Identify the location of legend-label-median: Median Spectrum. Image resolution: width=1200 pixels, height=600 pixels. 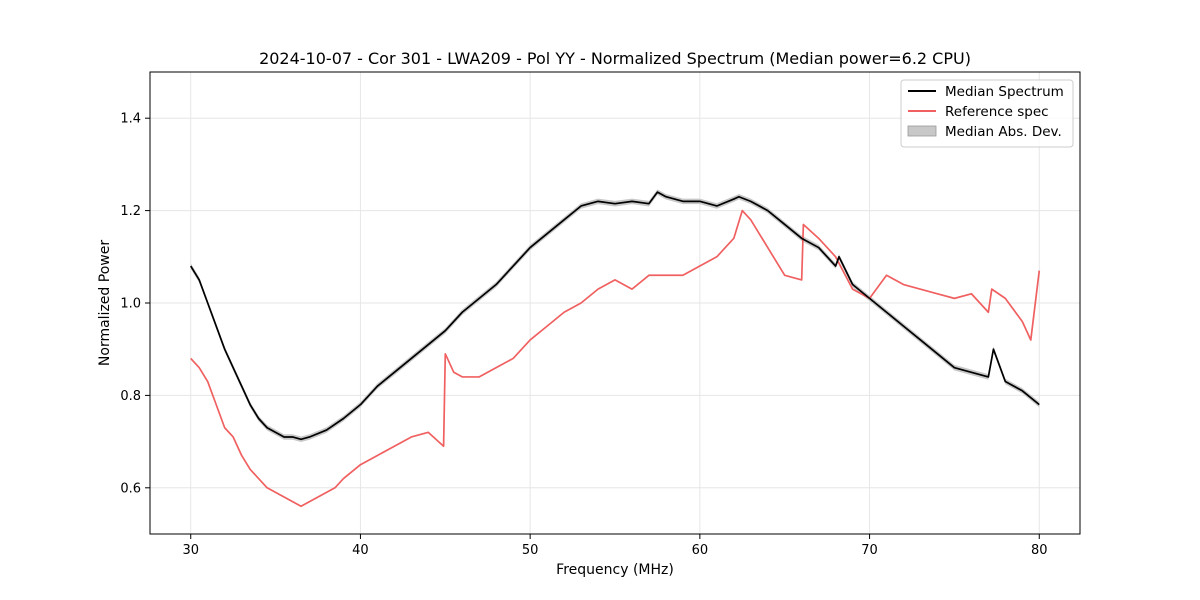
(1004, 92).